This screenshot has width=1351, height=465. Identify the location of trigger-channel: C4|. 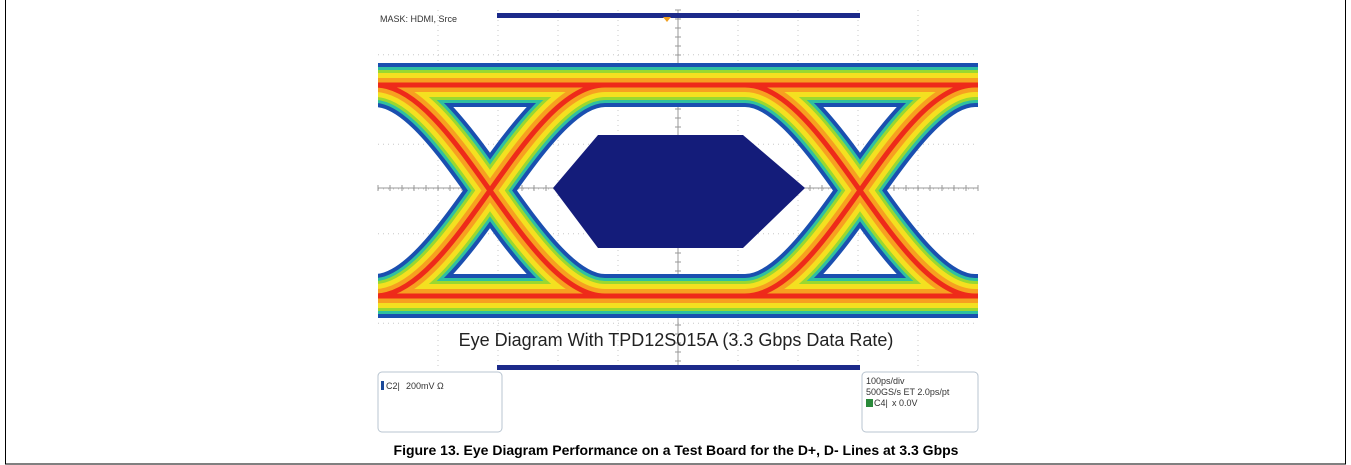
(881, 403).